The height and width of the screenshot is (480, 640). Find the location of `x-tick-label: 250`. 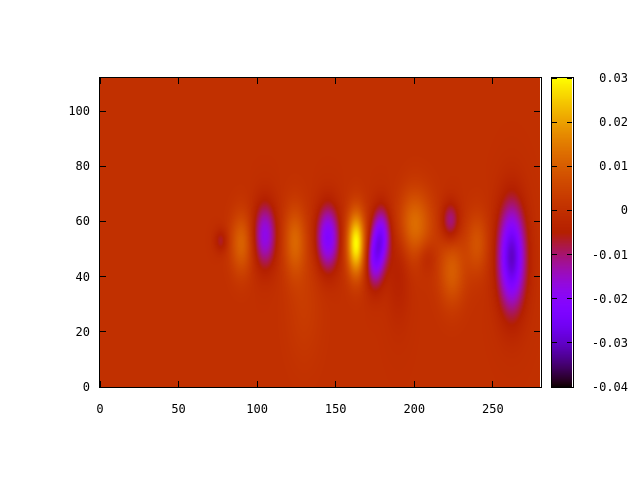

x-tick-label: 250 is located at coordinates (493, 409).